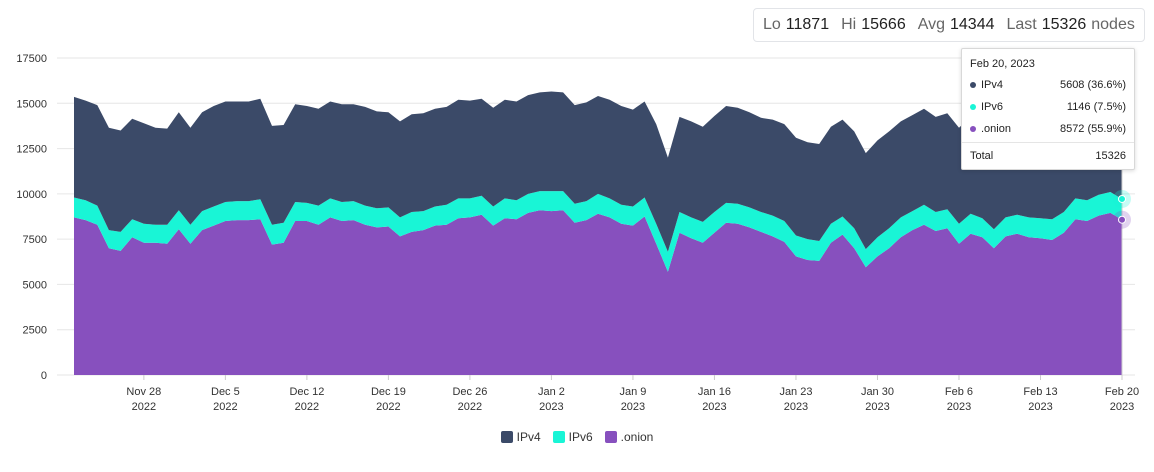 The height and width of the screenshot is (472, 1154). I want to click on y-tick-label: 12500, so click(31, 150).